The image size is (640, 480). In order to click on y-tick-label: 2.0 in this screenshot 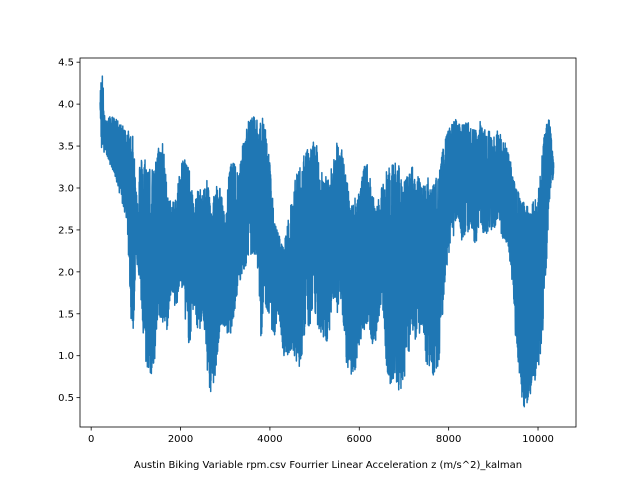, I will do `click(66, 272)`.